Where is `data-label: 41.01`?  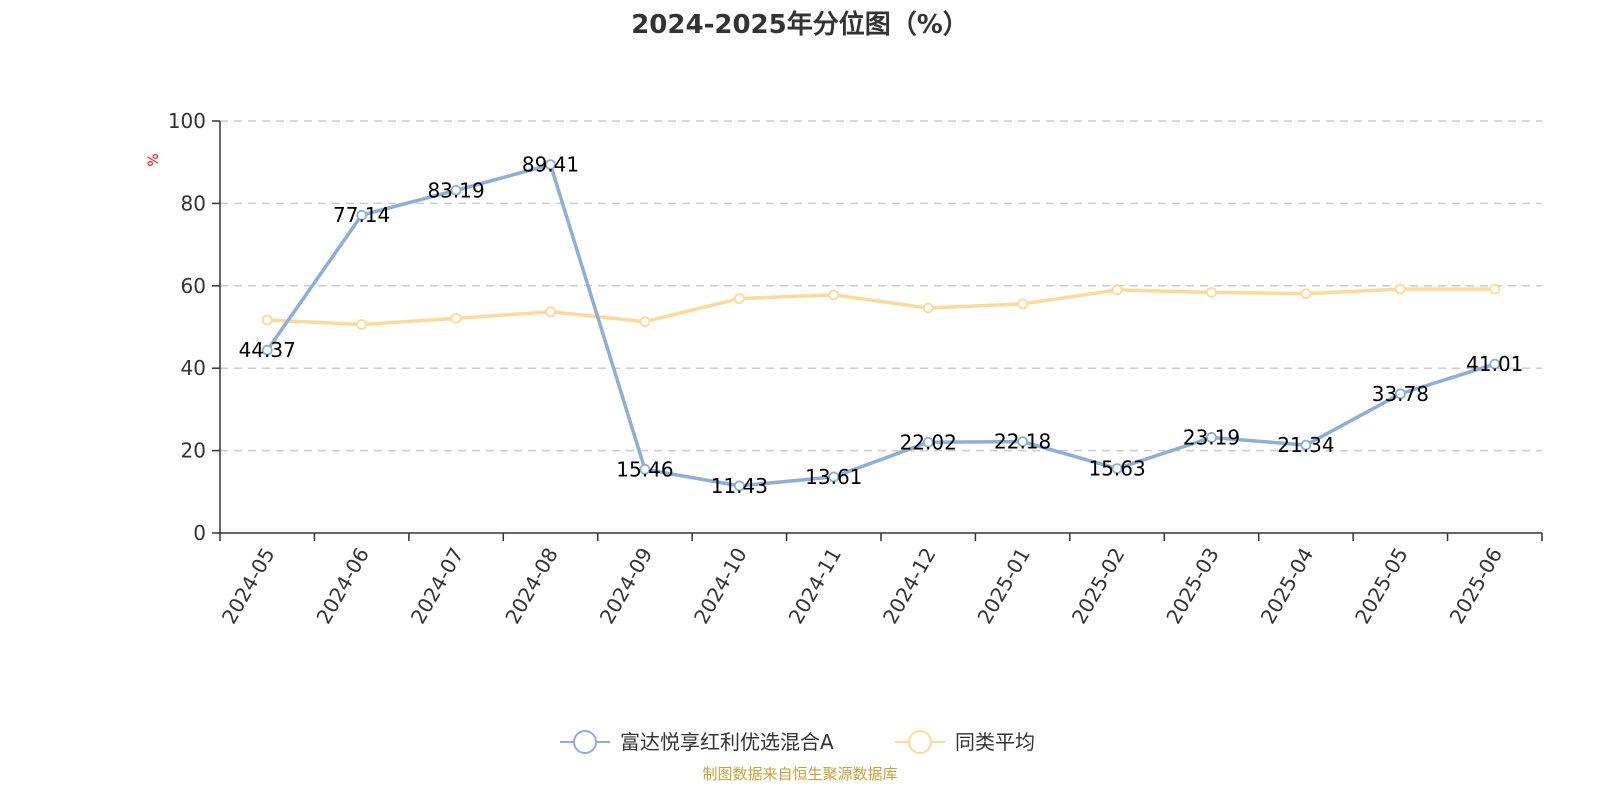
data-label: 41.01 is located at coordinates (1494, 364).